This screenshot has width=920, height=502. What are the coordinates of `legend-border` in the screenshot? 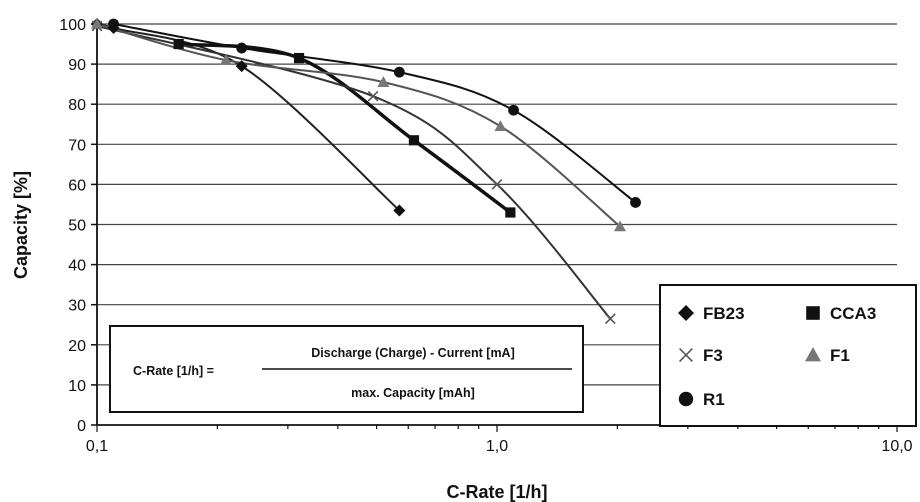 It's located at (788, 355).